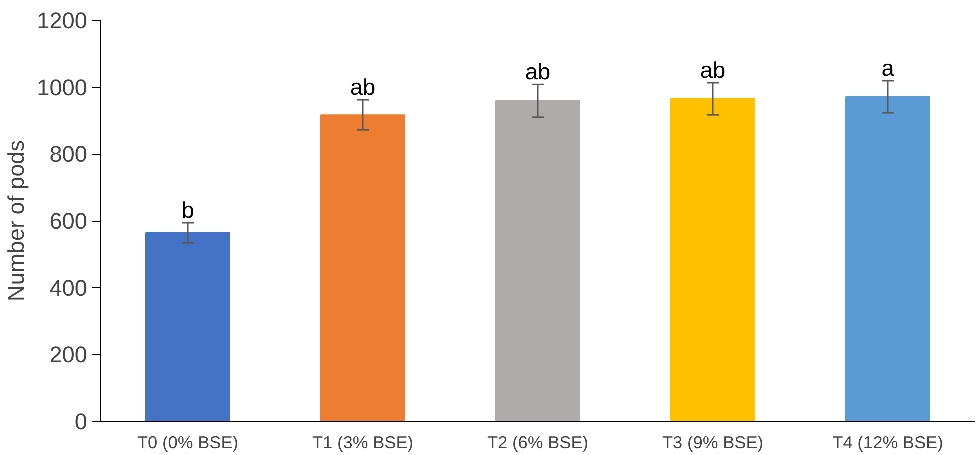 This screenshot has height=455, width=980. What do you see at coordinates (188, 210) in the screenshot?
I see `annotation: b` at bounding box center [188, 210].